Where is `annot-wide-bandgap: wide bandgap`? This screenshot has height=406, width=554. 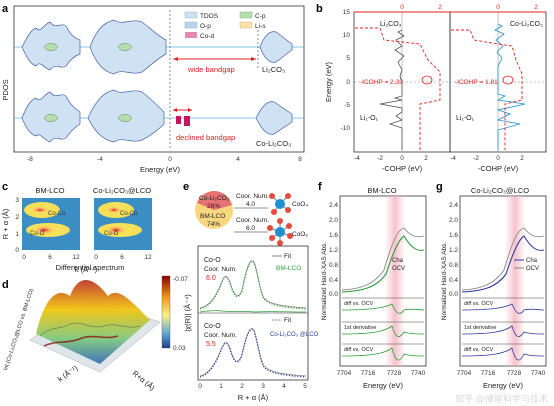
annot-wide-bandgap: wide bandgap is located at coordinates (211, 69).